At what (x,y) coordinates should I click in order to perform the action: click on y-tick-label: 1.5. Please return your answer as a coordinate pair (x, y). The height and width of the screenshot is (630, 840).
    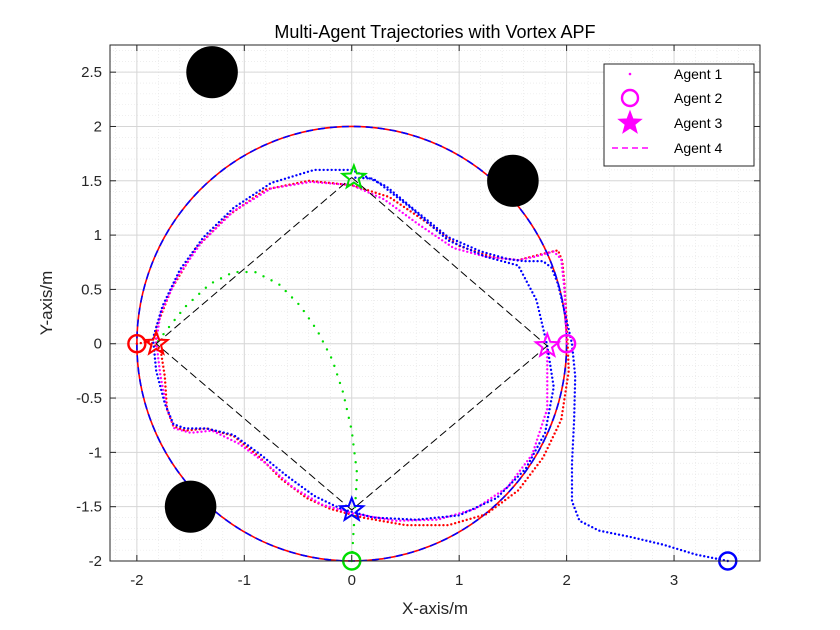
    Looking at the image, I should click on (91, 181).